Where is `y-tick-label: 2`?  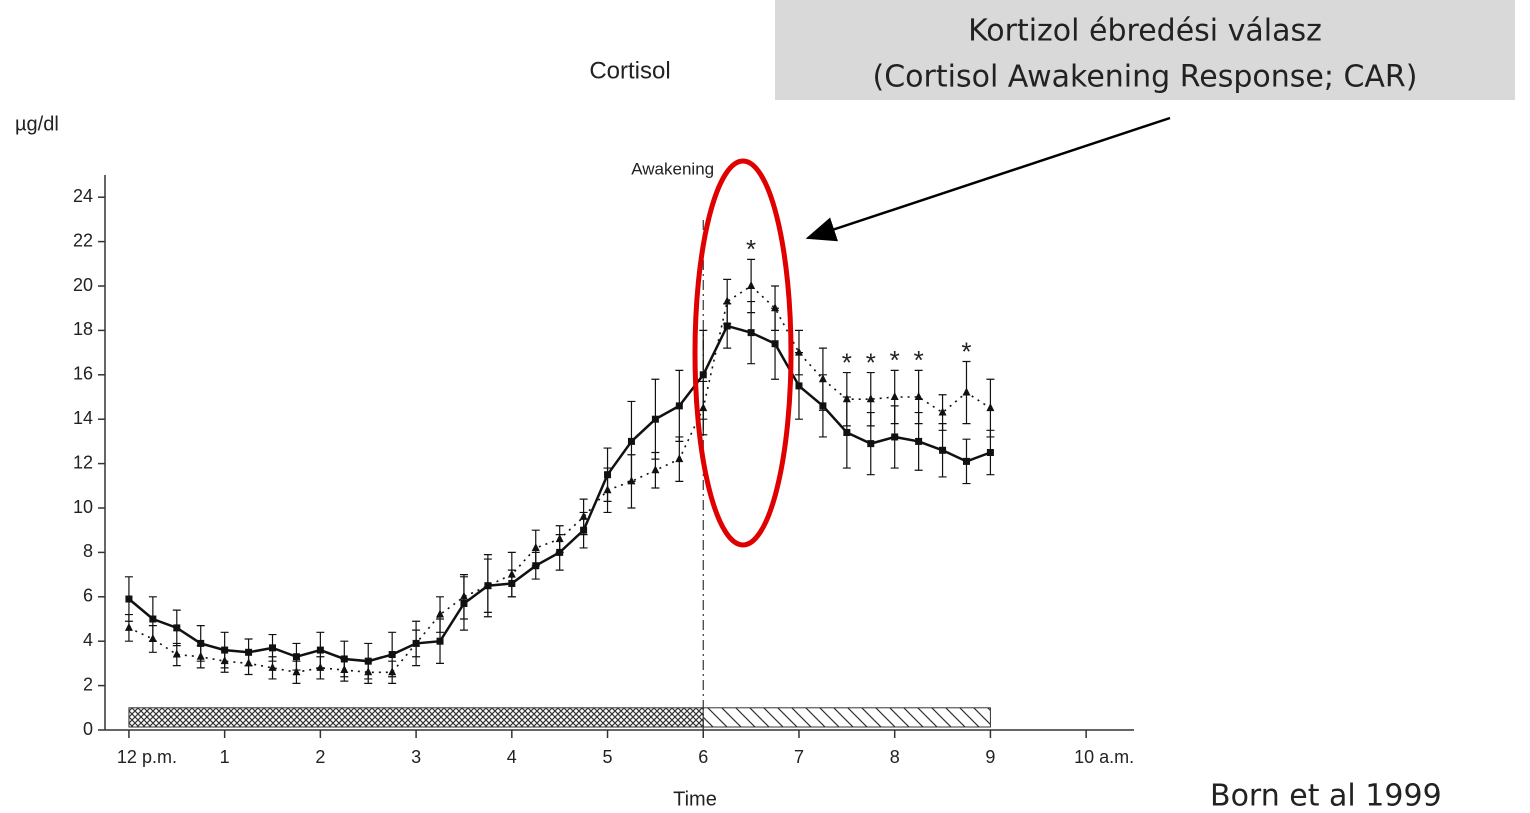
y-tick-label: 2 is located at coordinates (88, 684).